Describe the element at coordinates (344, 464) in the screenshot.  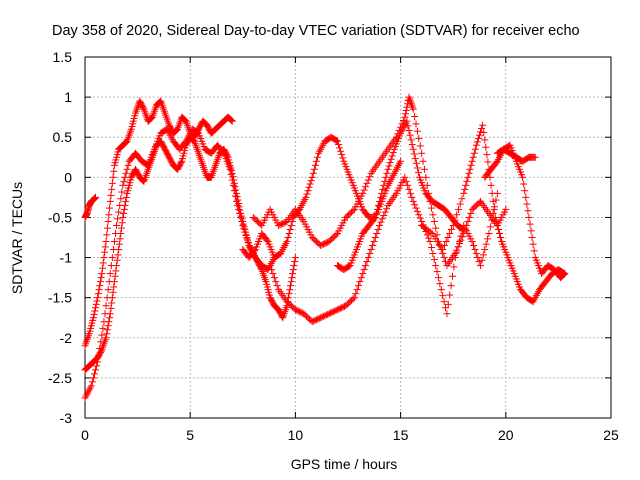
I see `x-axis-label: GPS time / hours` at that location.